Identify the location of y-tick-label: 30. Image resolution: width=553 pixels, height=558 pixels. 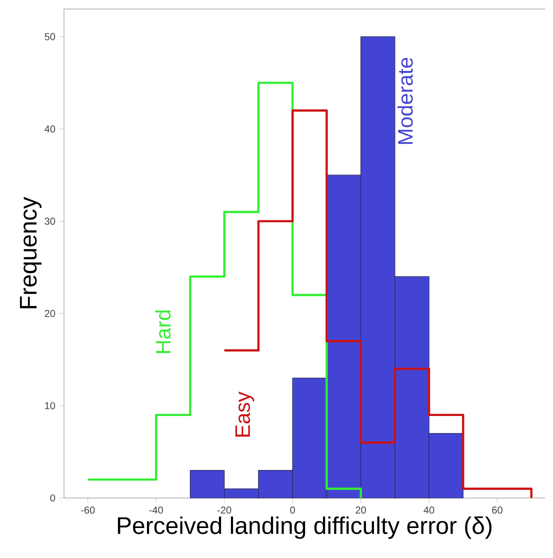
(50, 221).